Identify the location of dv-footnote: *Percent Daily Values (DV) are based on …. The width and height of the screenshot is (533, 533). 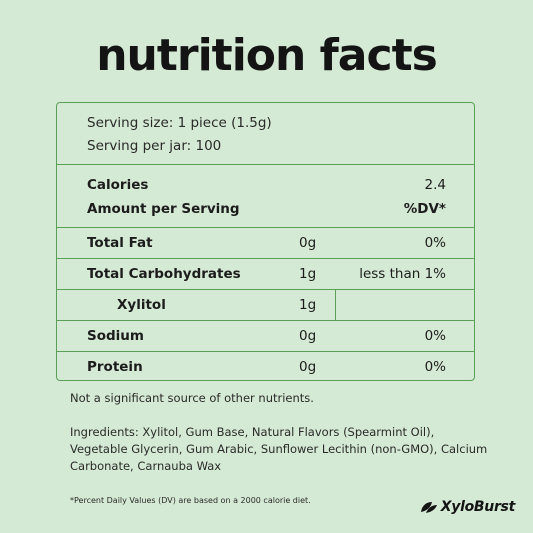
(190, 500).